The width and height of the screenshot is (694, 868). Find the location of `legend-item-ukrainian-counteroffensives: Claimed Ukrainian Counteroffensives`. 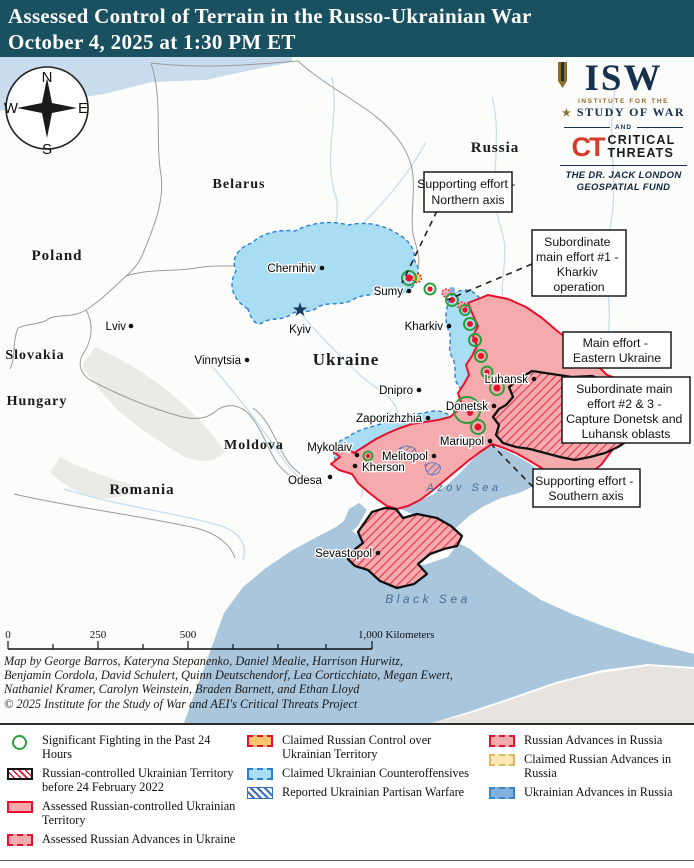

legend-item-ukrainian-counteroffensives: Claimed Ukrainian Counteroffensives is located at coordinates (365, 773).